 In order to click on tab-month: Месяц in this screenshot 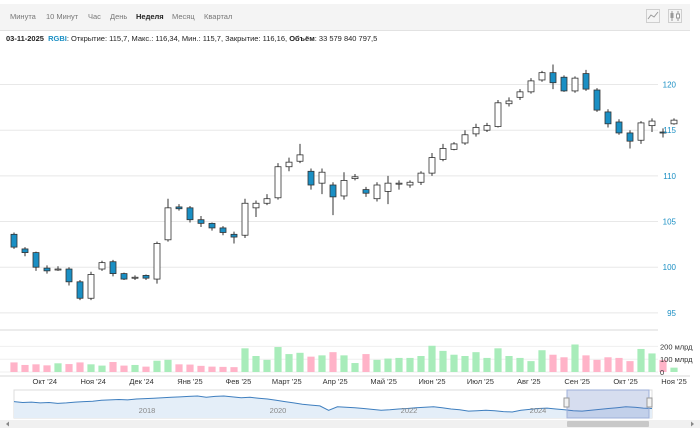, I will do `click(183, 16)`.